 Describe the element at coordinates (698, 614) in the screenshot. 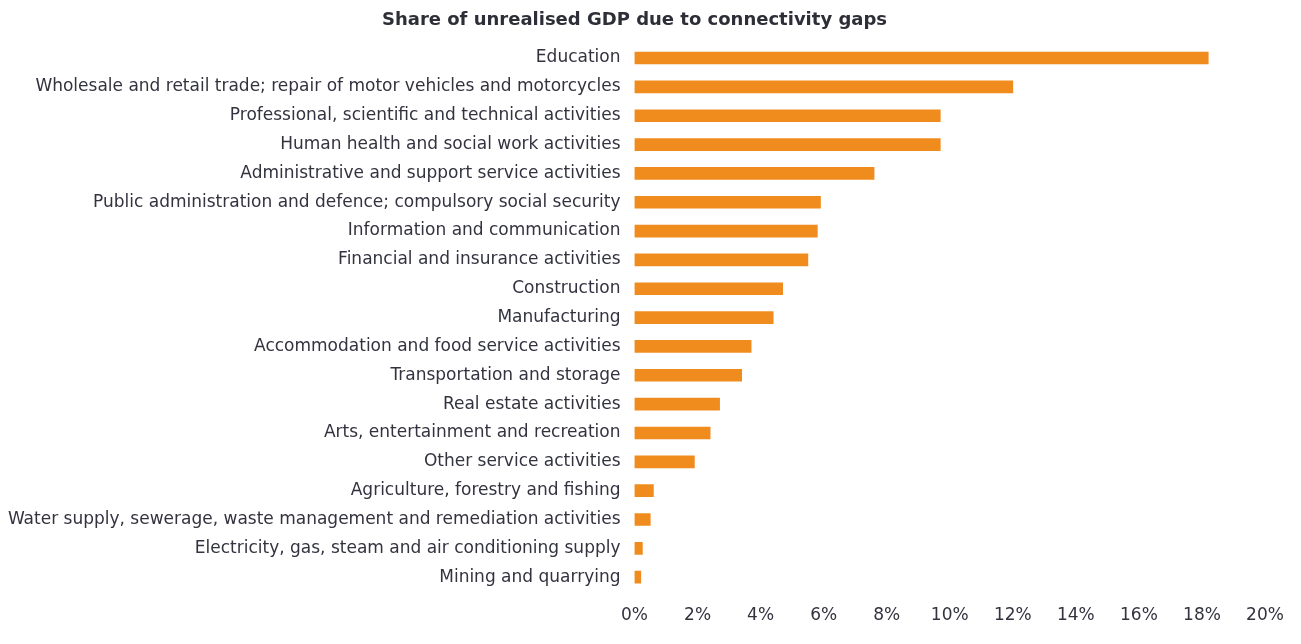

I see `x-tick-label: 2%` at that location.